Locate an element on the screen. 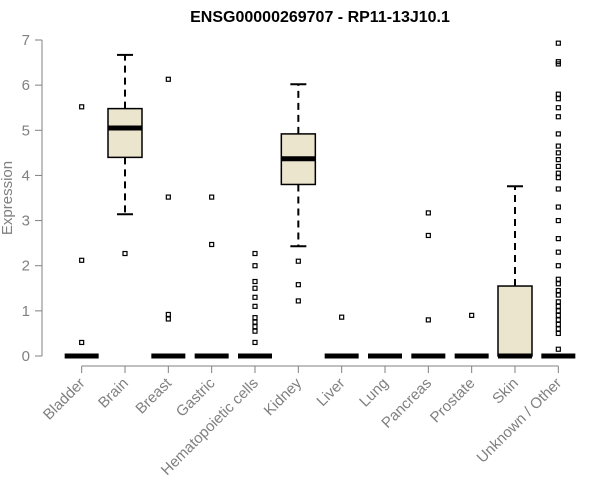  y-axis: 0 1 2 3 4 5 6 7 is located at coordinates (32, 198).